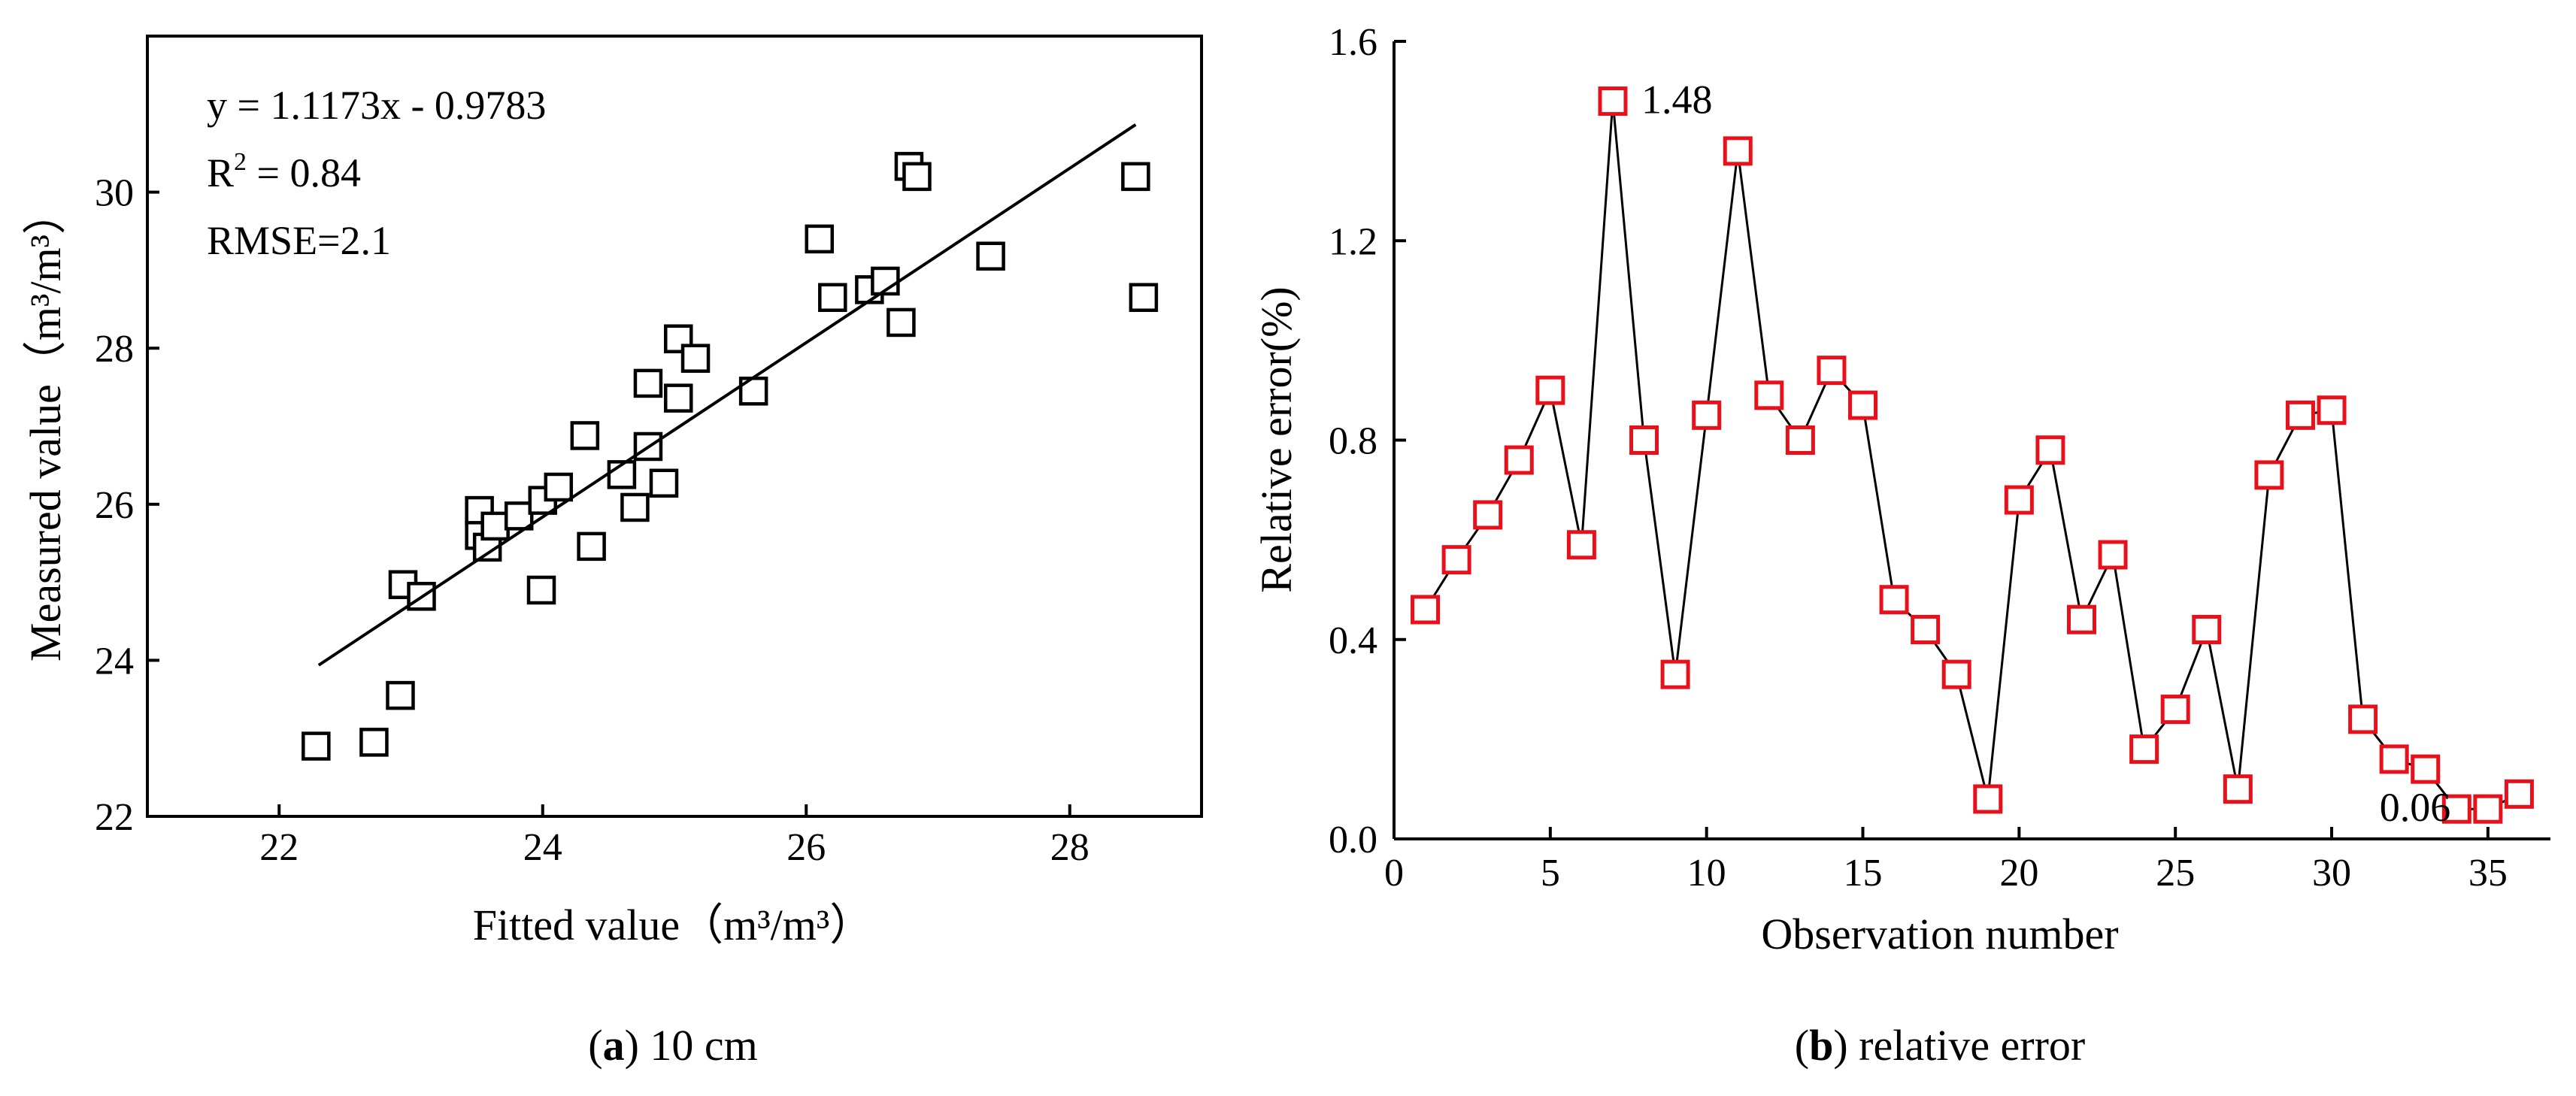 This screenshot has height=1096, width=2576. Describe the element at coordinates (673, 1045) in the screenshot. I see `caption-a: (a) 10 cm` at that location.